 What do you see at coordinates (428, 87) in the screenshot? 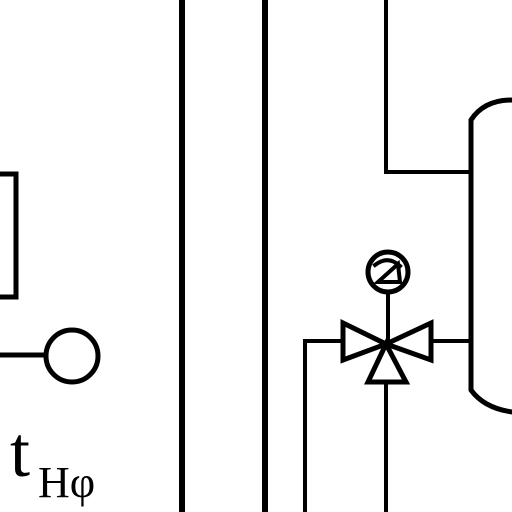
I see `tank-inlet-pipe` at bounding box center [428, 87].